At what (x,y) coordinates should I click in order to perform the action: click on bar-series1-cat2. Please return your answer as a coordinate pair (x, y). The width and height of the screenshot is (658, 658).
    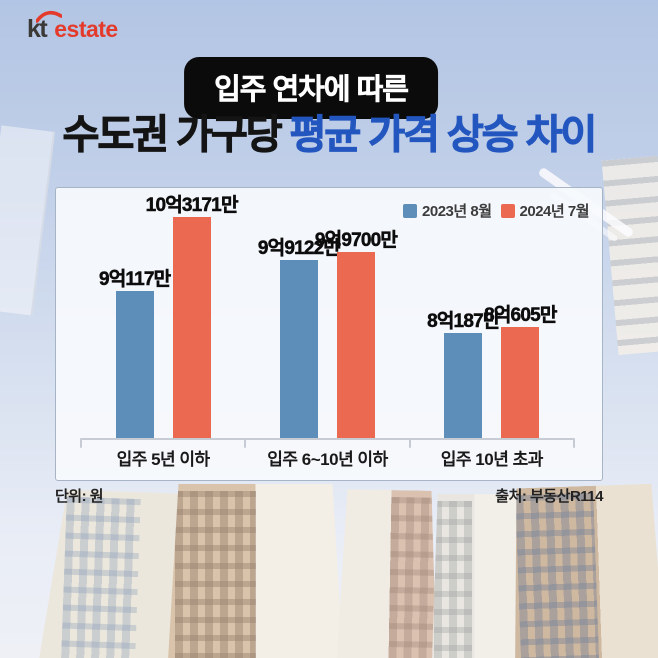
    Looking at the image, I should click on (520, 382).